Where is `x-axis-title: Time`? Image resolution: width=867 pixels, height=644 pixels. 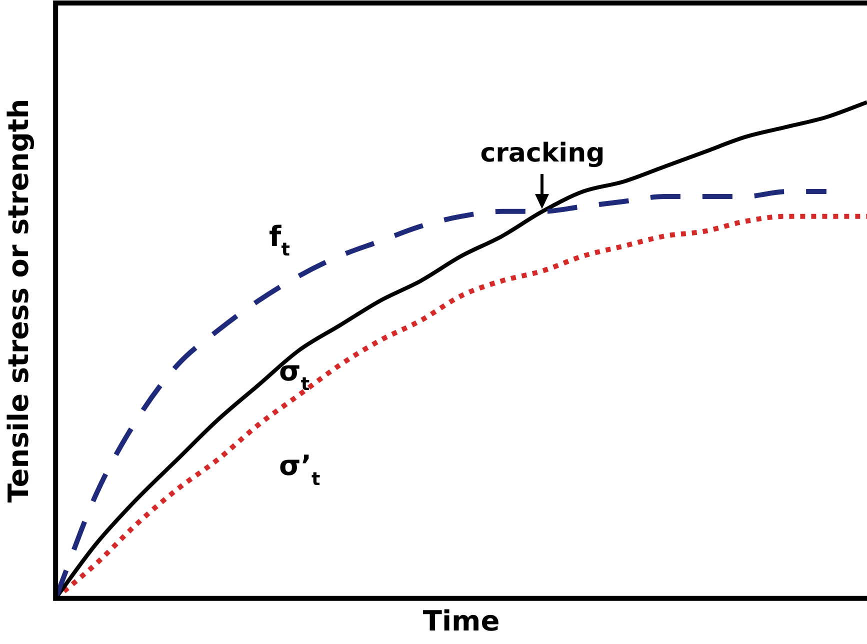 x-axis-title: Time is located at coordinates (461, 621).